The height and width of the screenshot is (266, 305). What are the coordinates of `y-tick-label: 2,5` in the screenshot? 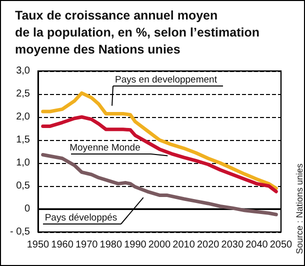 It's located at (23, 94).